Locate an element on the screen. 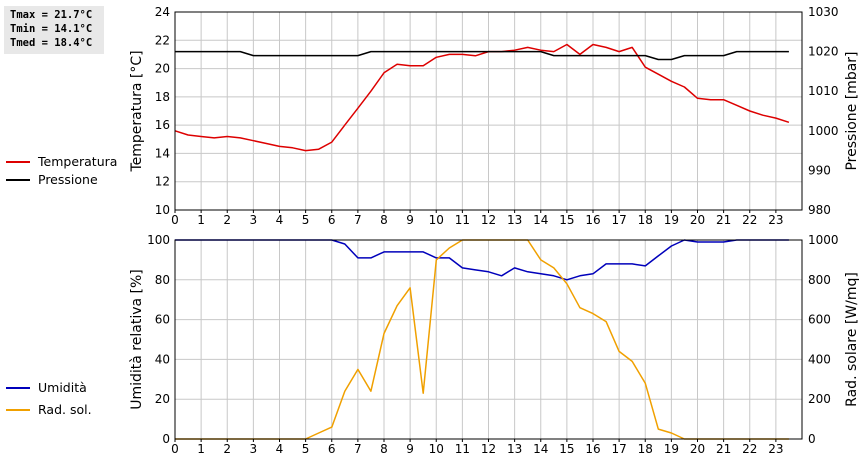 The height and width of the screenshot is (460, 860). legend-item-rad-sol: Rad. sol. is located at coordinates (49, 409).